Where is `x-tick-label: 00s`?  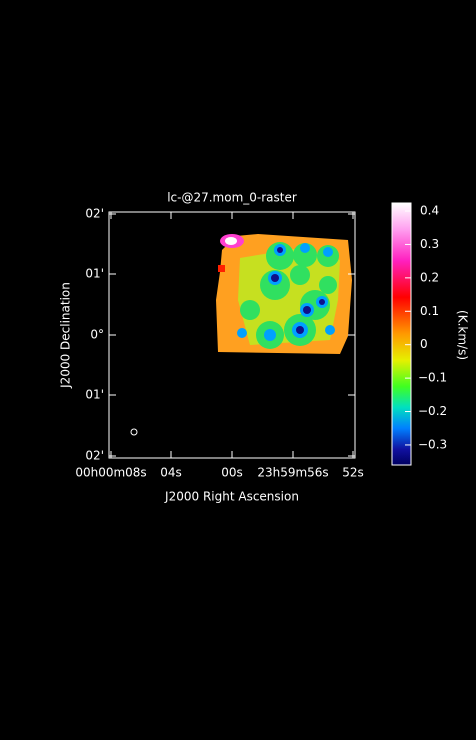
x-tick-label: 00s is located at coordinates (232, 473).